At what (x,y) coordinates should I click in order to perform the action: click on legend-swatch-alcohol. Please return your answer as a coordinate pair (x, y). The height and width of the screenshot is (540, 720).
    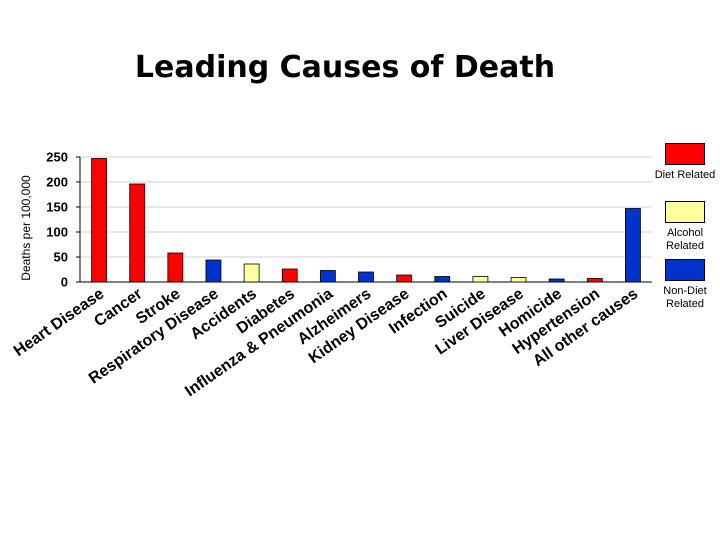
    Looking at the image, I should click on (685, 212).